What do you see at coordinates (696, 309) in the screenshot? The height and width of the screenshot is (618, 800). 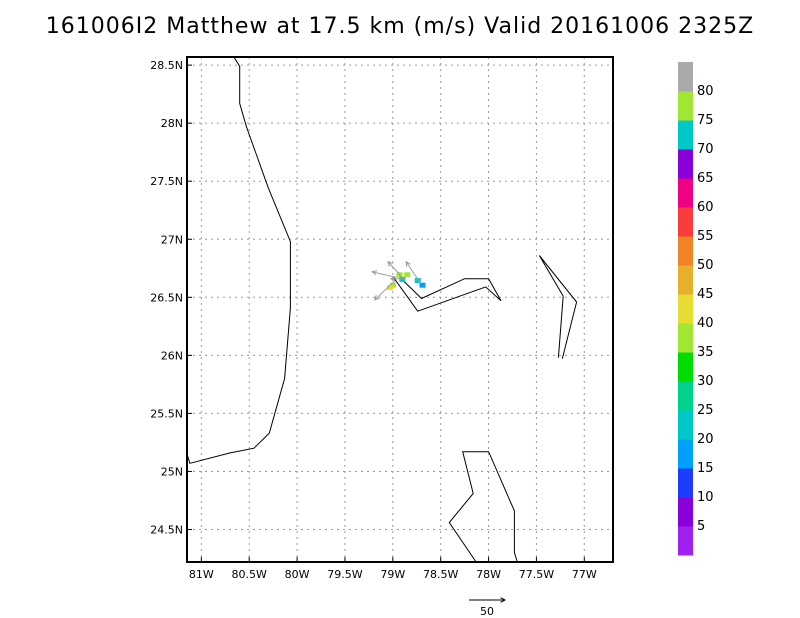 I see `colorbar: 5 10 15 20 25 30 35 40 45 50 55 60 65 70 75 80` at bounding box center [696, 309].